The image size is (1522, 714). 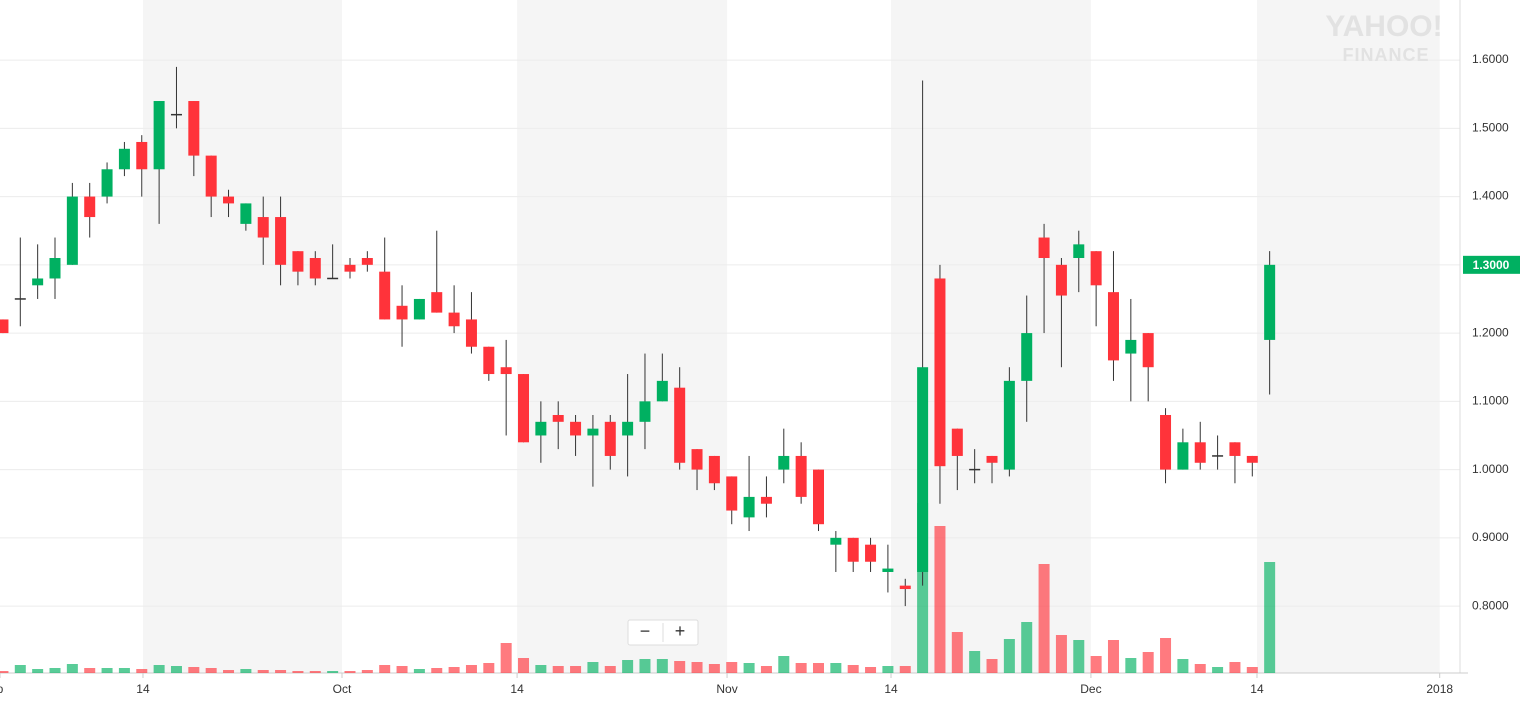 I want to click on zoom-controls: − +, so click(x=663, y=632).